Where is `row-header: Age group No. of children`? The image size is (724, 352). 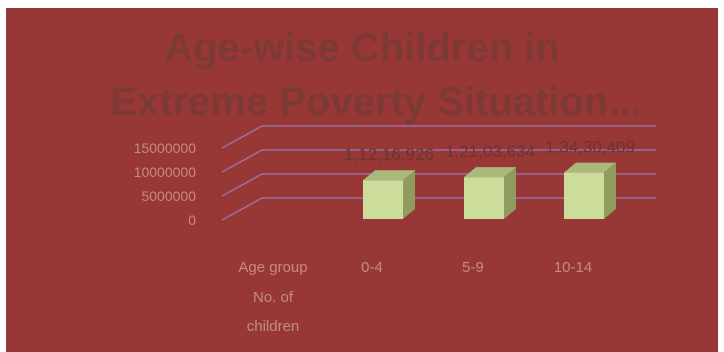
row-header: Age group No. of children is located at coordinates (272, 297).